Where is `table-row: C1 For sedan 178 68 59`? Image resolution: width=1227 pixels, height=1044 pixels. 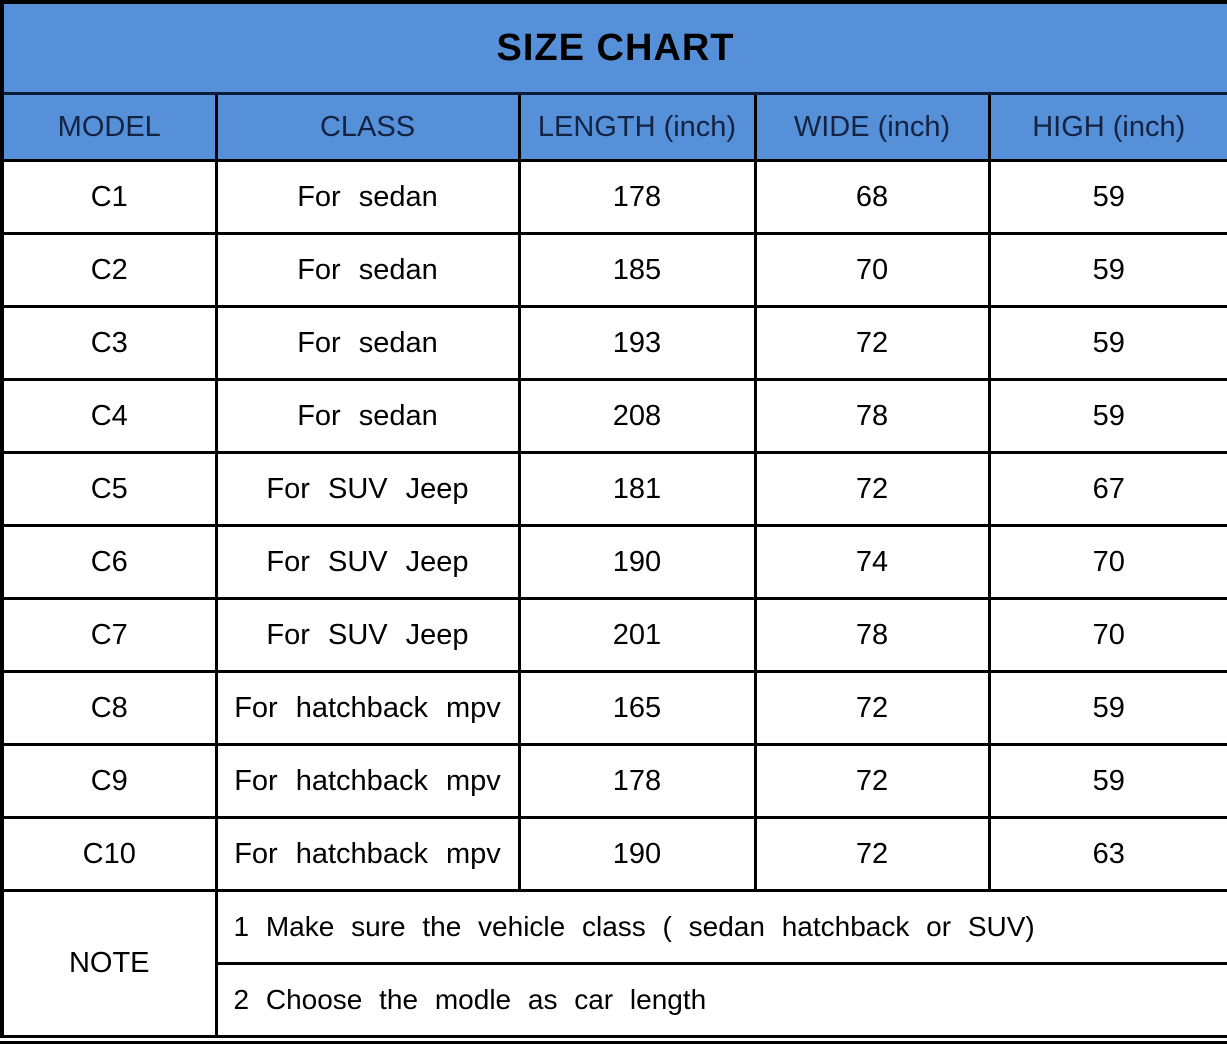 table-row: C1 For sedan 178 68 59 is located at coordinates (613, 197).